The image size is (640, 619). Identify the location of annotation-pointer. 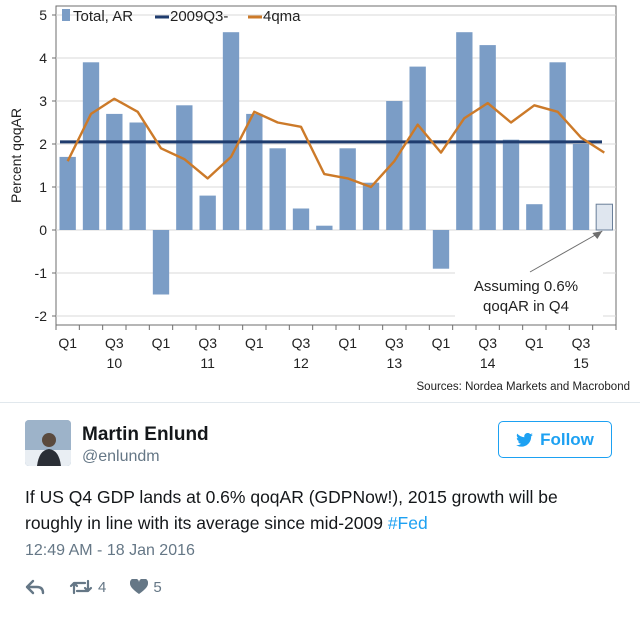
(566, 251).